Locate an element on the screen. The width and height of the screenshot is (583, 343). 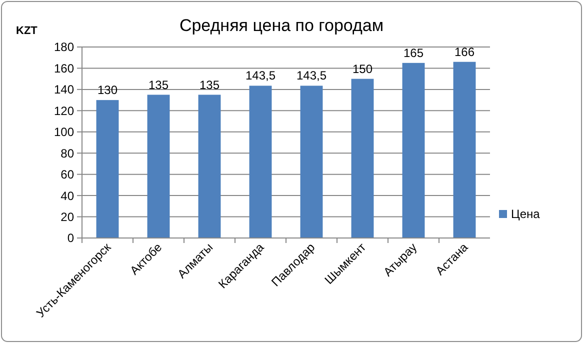
chart-title: Средняя цена по городам is located at coordinates (281, 25).